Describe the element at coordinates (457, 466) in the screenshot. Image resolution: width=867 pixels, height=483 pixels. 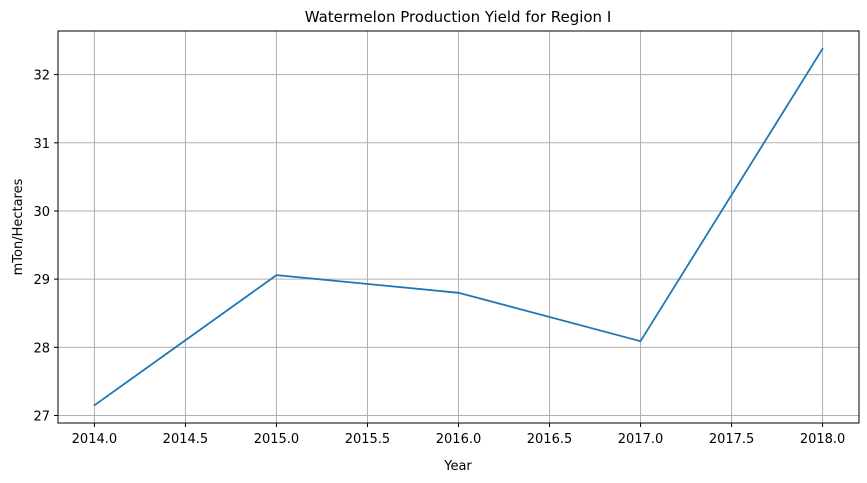
I see `x-axis-label: Year` at that location.